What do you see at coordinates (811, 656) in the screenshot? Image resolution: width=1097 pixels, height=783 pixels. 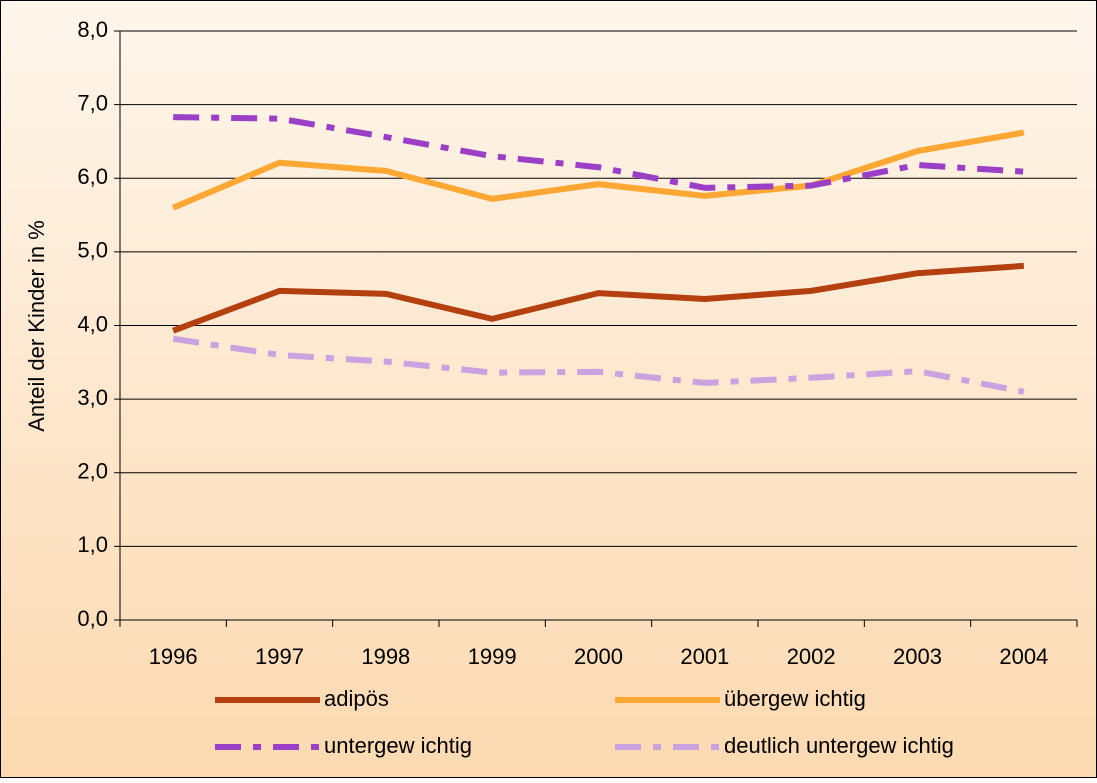 I see `x-tick-label: 2002` at bounding box center [811, 656].